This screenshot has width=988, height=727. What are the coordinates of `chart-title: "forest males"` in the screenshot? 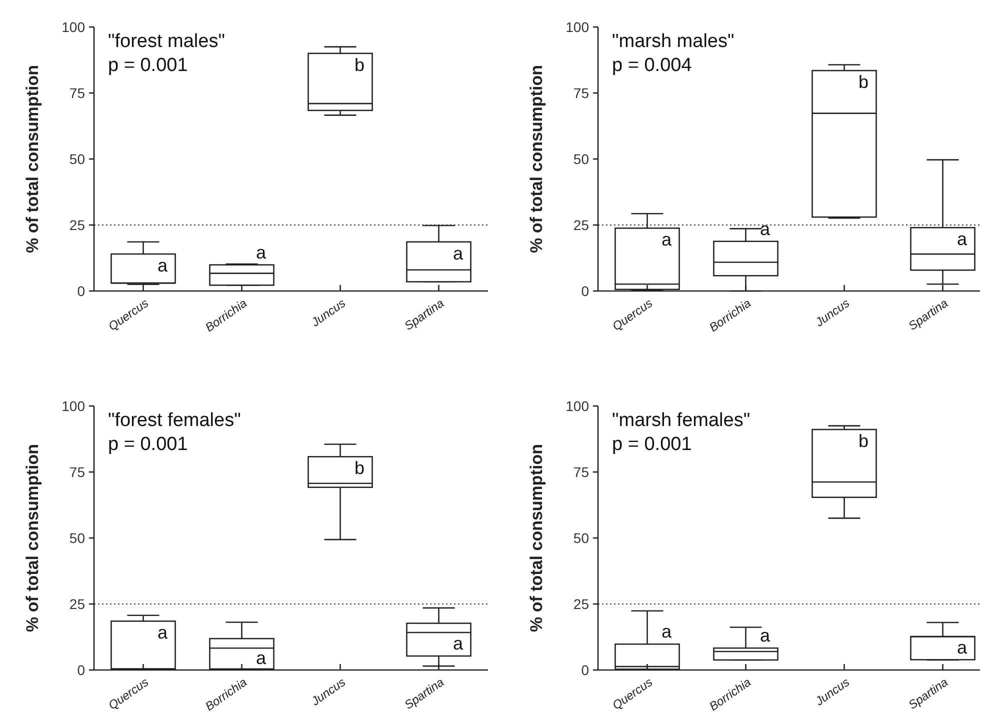 It's located at (166, 41).